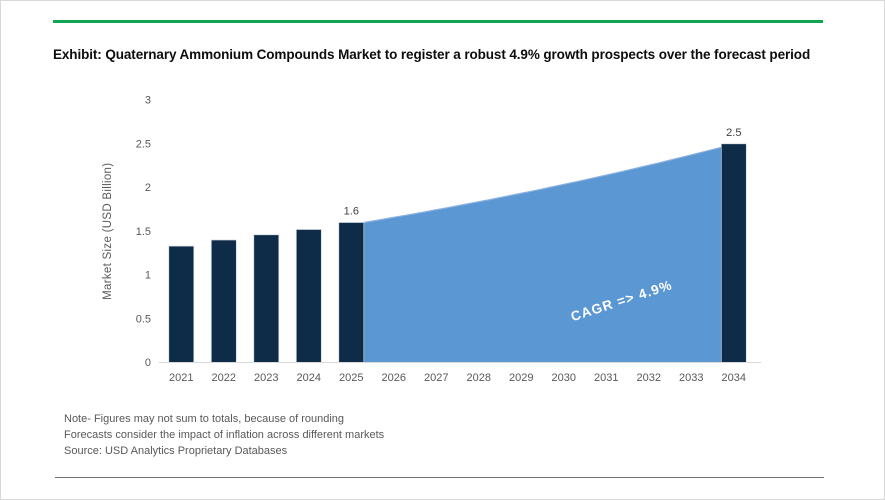 This screenshot has height=500, width=885. I want to click on footer-divider, so click(439, 477).